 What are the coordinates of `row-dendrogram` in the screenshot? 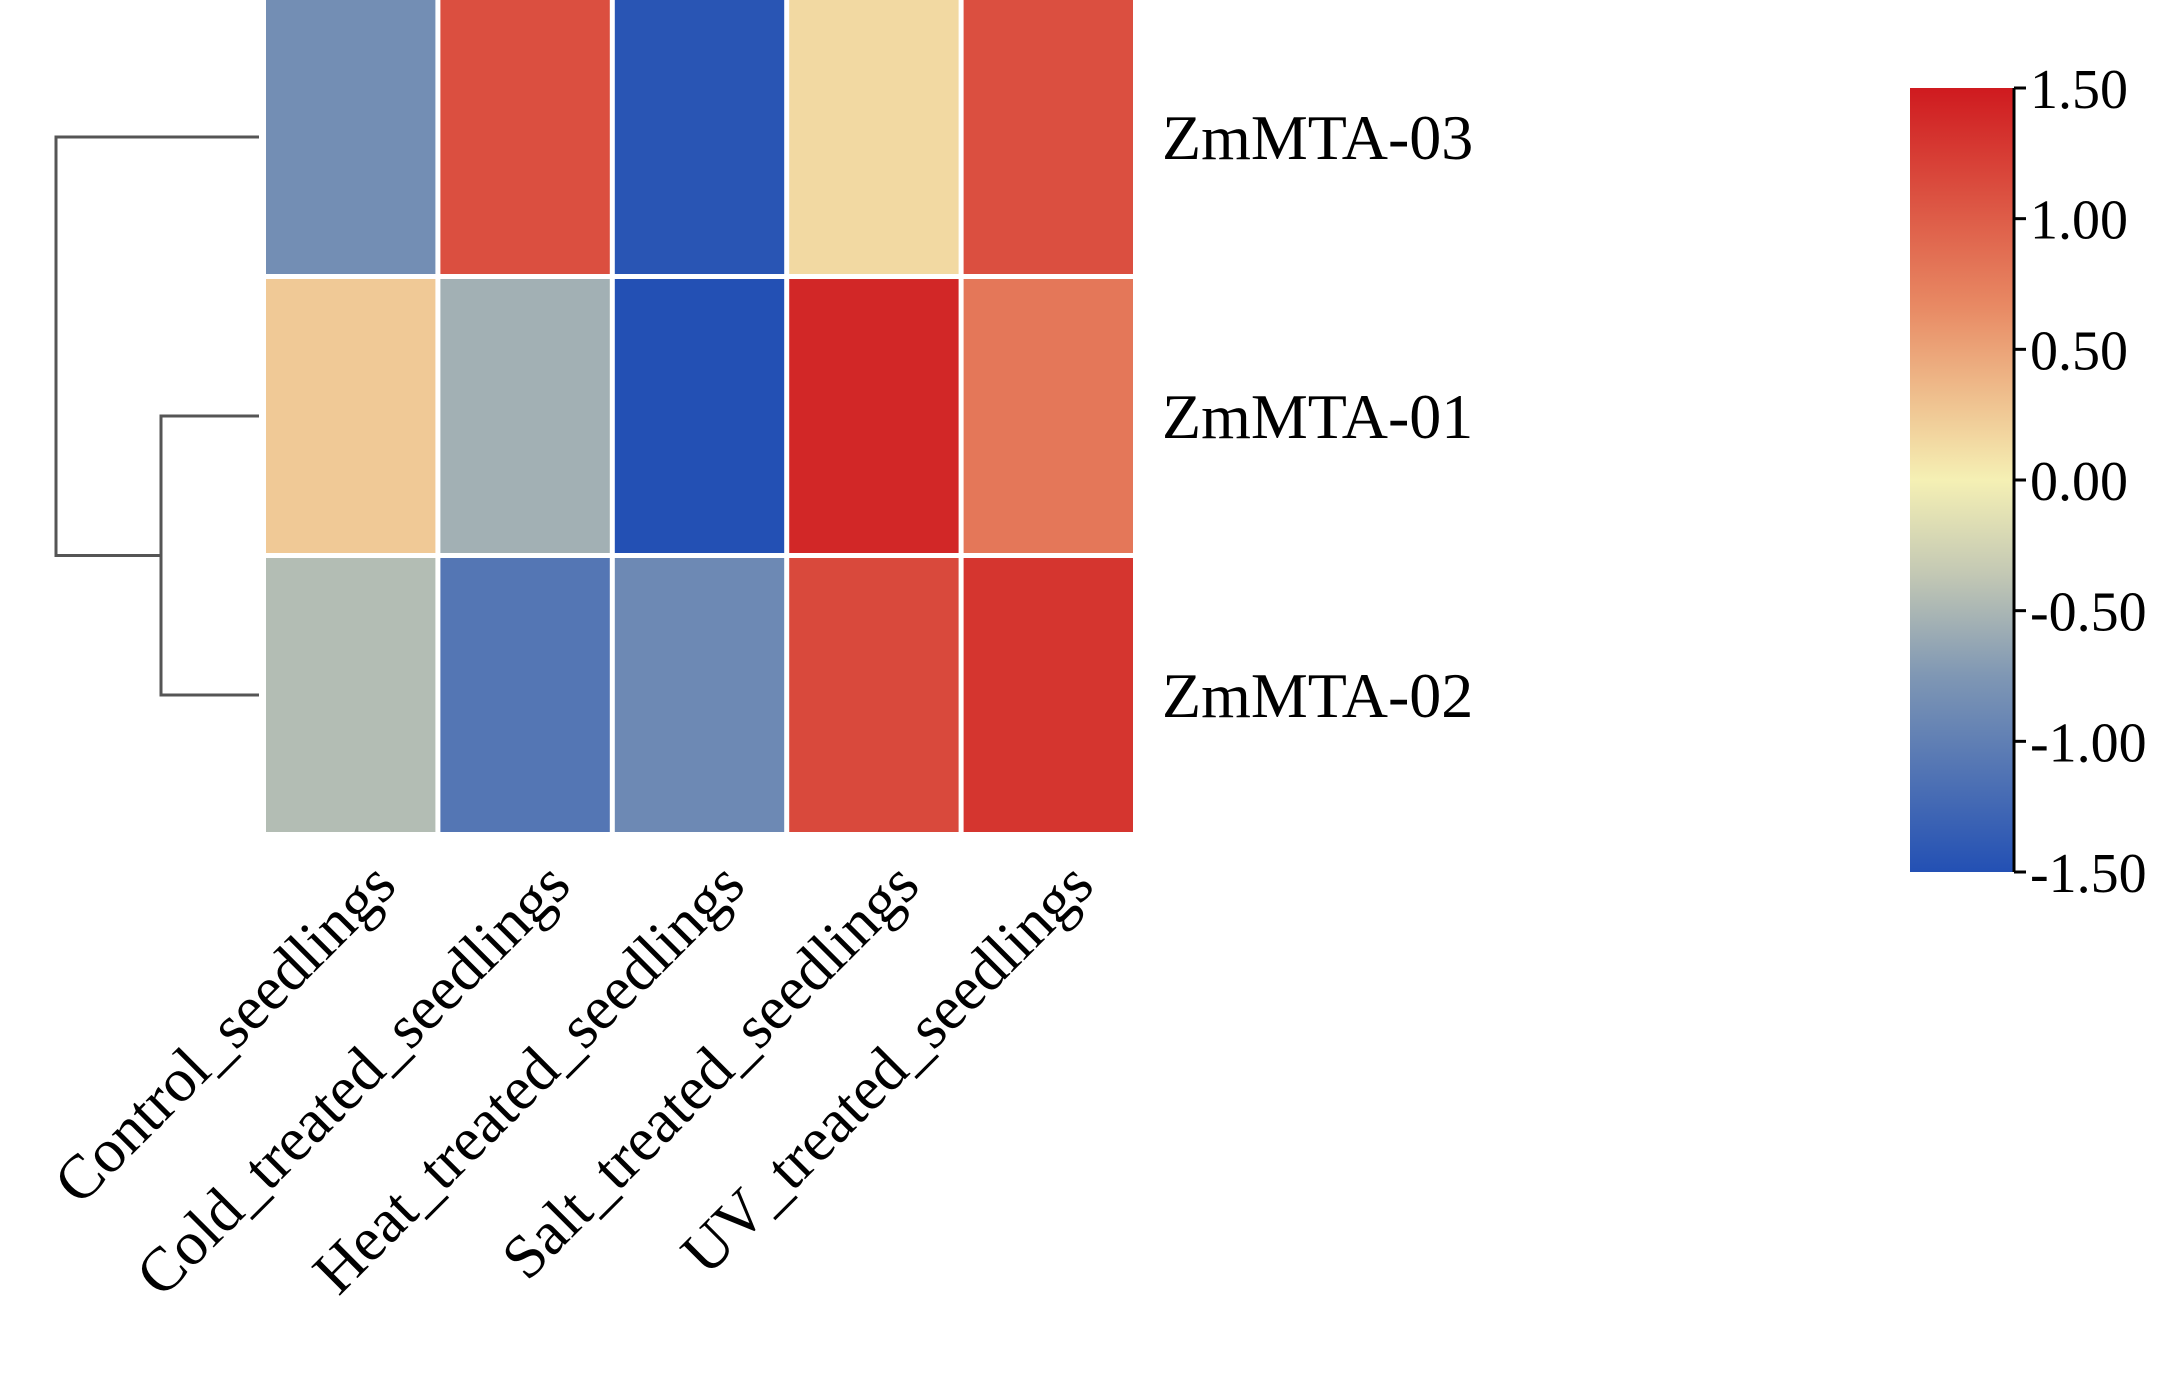 It's located at (156, 416).